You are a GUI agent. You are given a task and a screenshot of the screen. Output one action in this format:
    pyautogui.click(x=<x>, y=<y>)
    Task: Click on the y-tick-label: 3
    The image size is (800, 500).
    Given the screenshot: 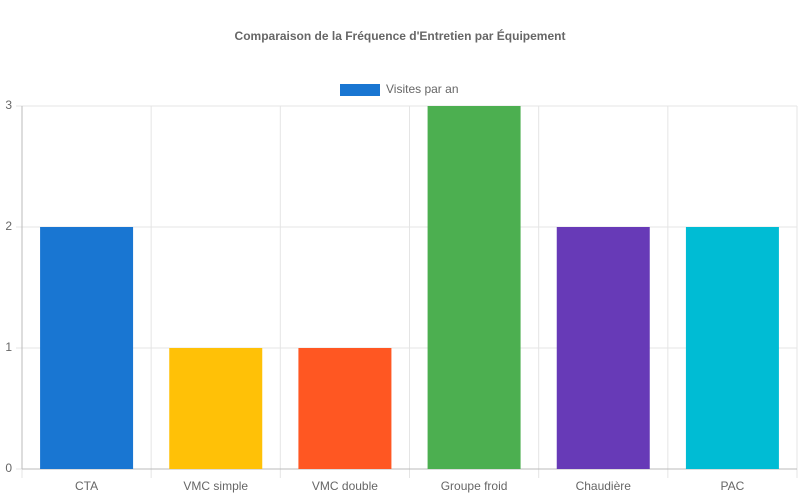 What is the action you would take?
    pyautogui.click(x=8, y=105)
    